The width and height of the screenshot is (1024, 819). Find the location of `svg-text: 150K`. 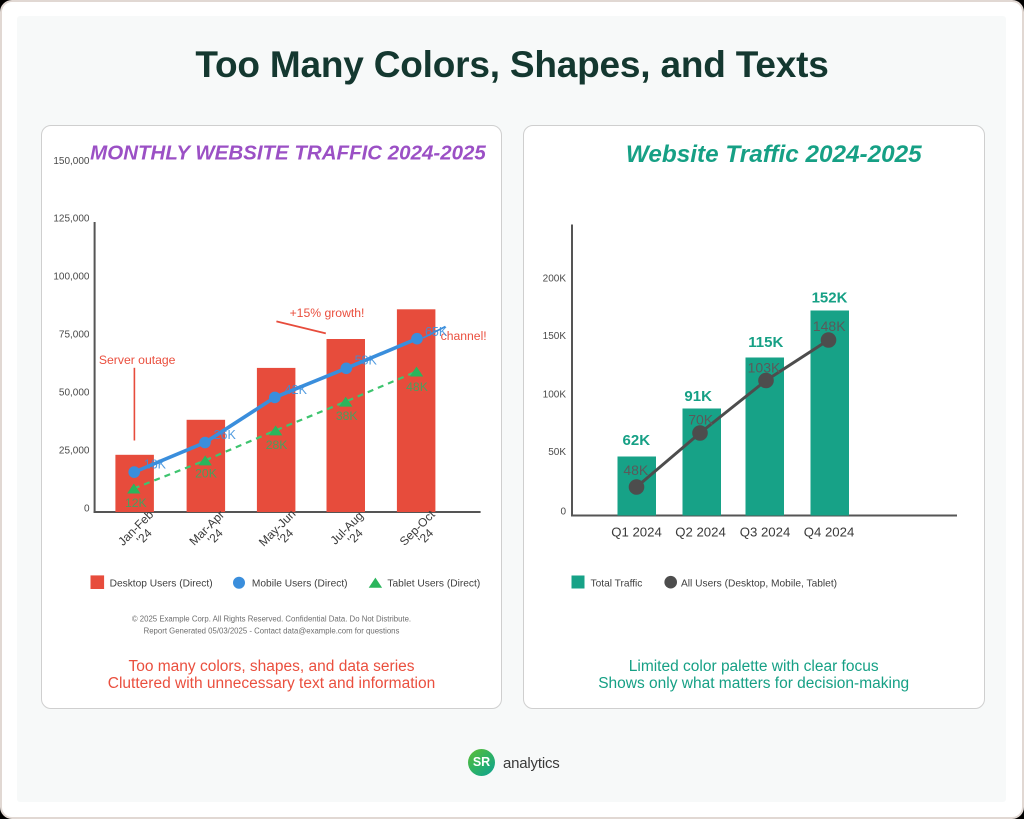

svg-text: 150K is located at coordinates (555, 336).